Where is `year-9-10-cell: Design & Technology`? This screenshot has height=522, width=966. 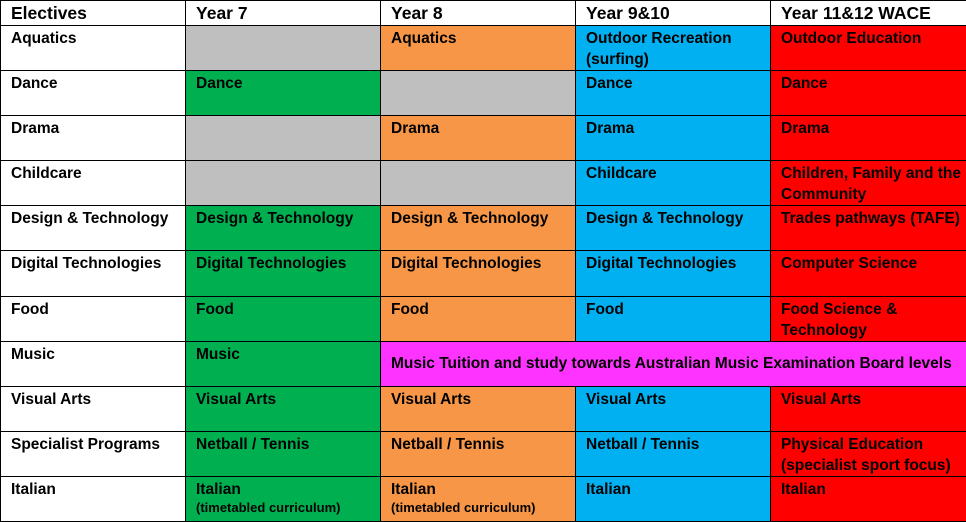
year-9-10-cell: Design & Technology is located at coordinates (673, 228).